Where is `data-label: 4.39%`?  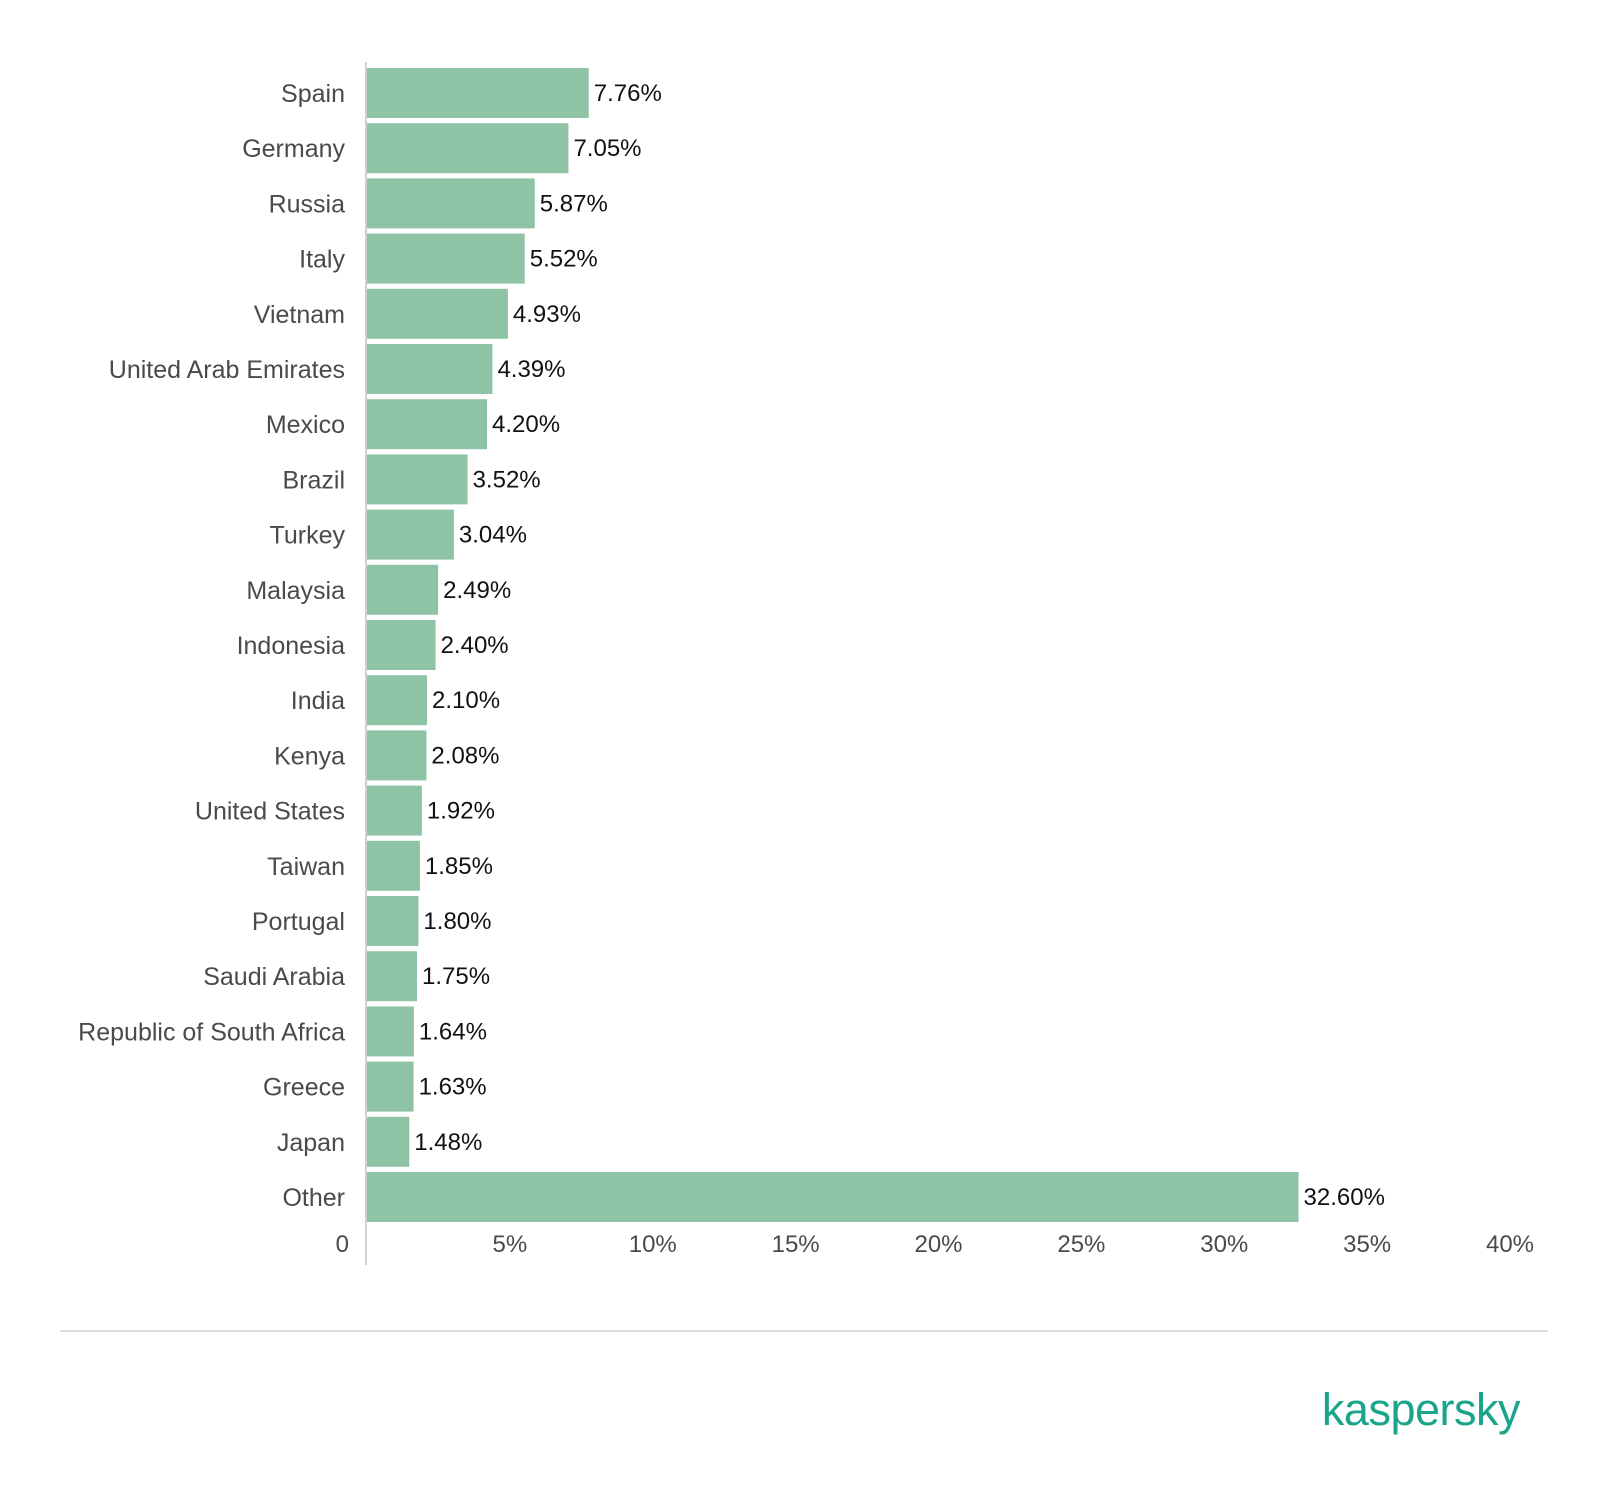 data-label: 4.39% is located at coordinates (531, 369).